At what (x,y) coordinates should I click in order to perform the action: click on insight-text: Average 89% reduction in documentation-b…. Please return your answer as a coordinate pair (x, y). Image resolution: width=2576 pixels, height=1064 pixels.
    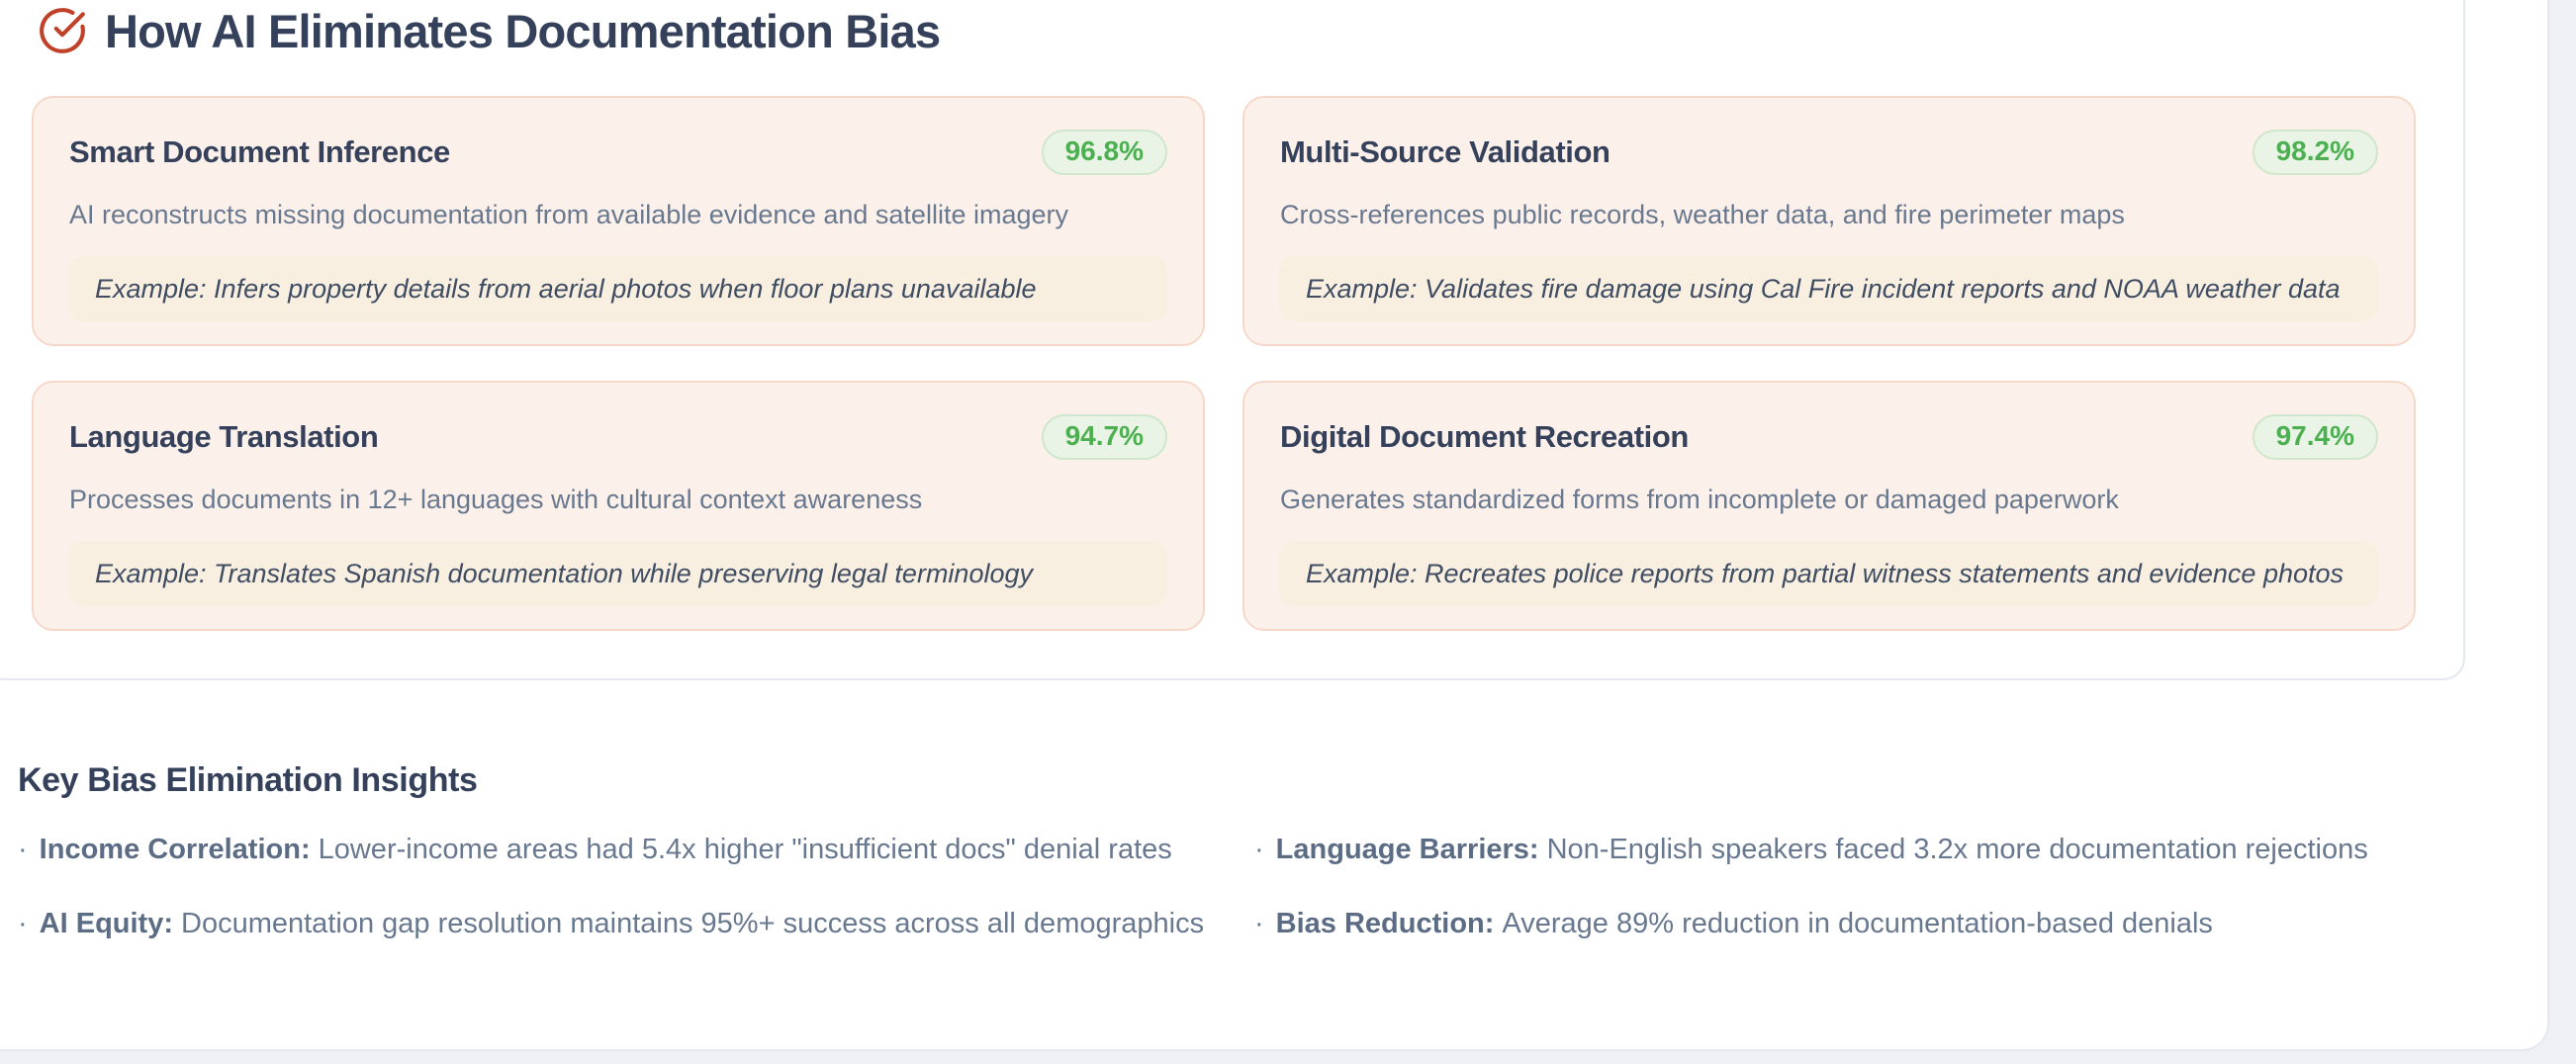
    Looking at the image, I should click on (1858, 923).